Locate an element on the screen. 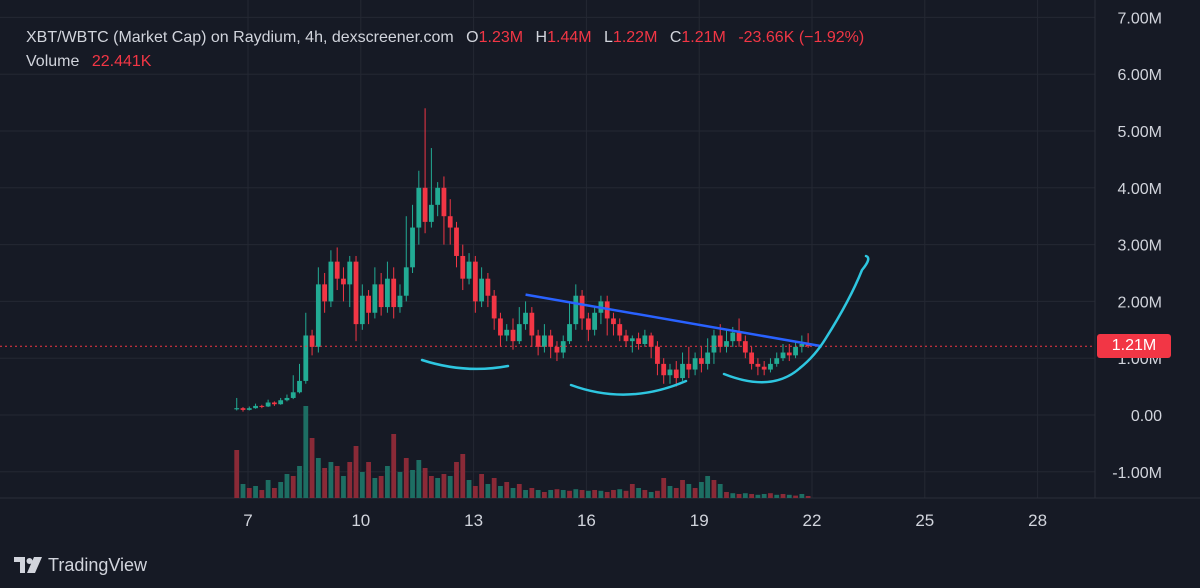  low-value: 1.22M is located at coordinates (635, 37).